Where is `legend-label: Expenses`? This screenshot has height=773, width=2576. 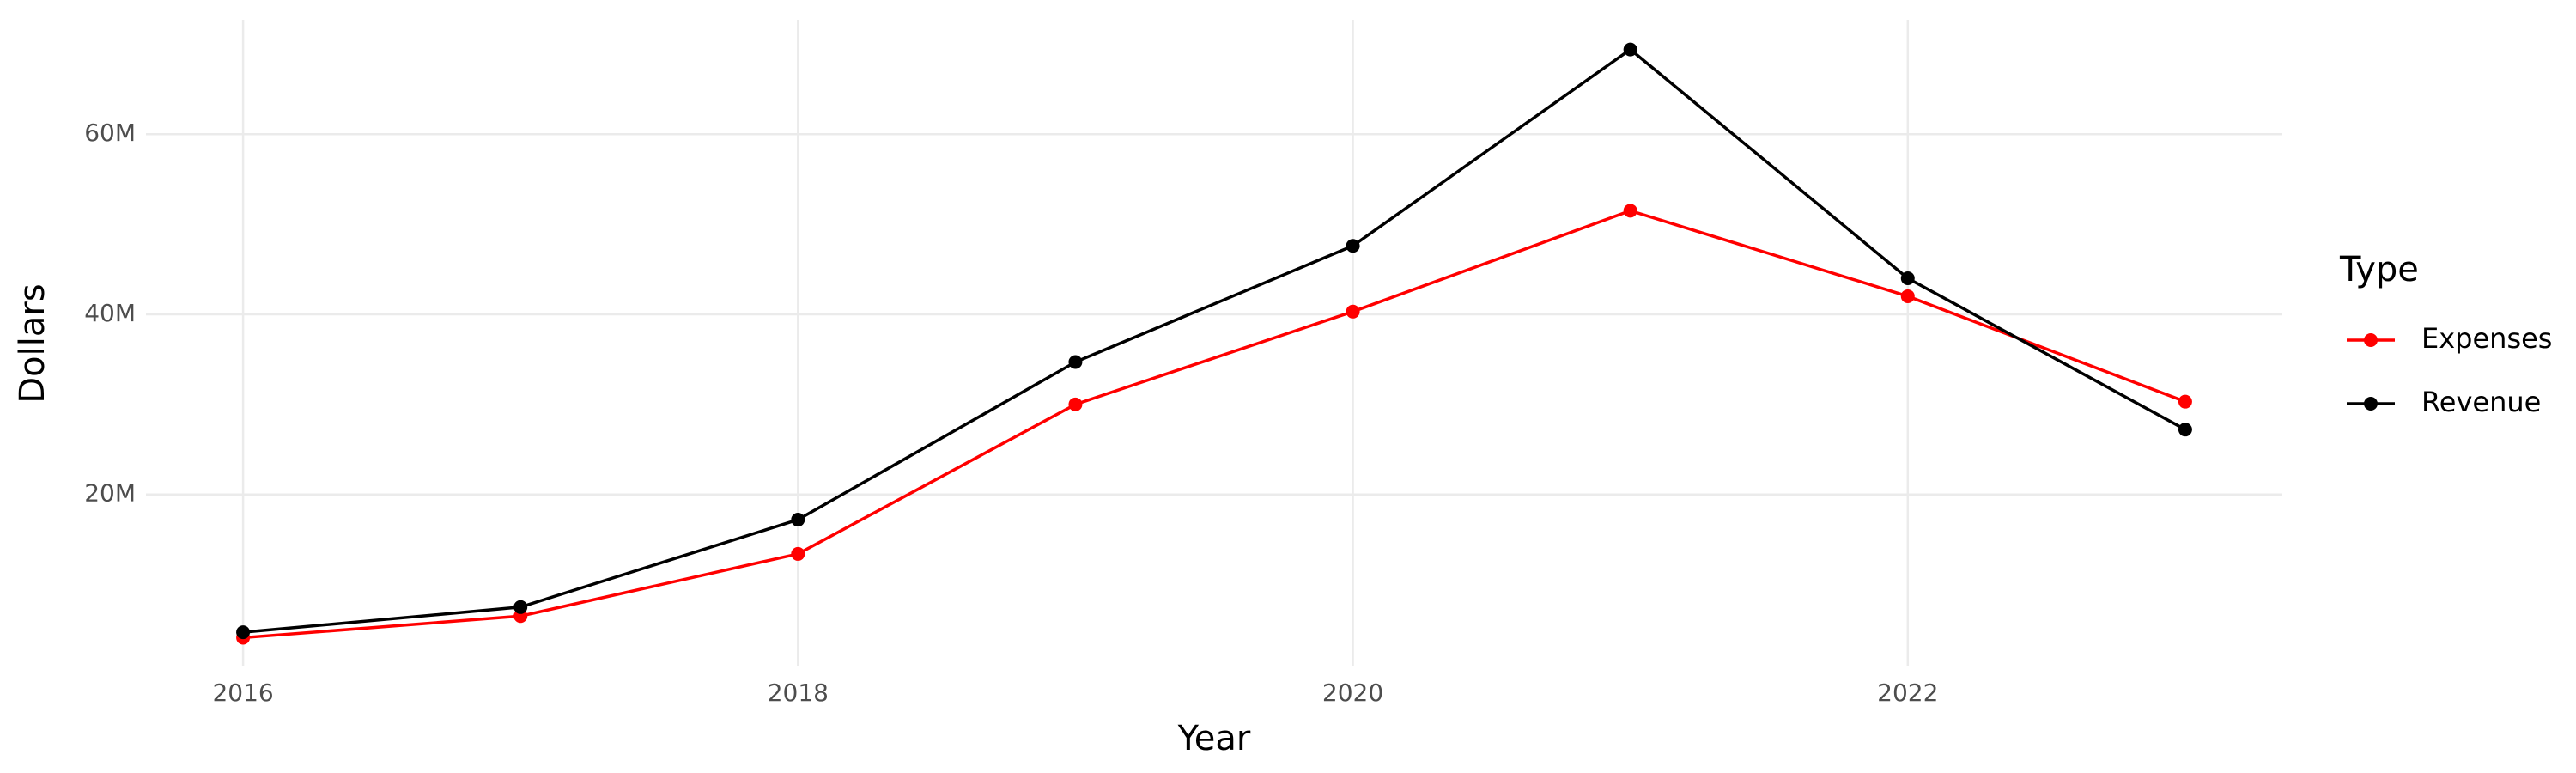
legend-label: Expenses is located at coordinates (2486, 338).